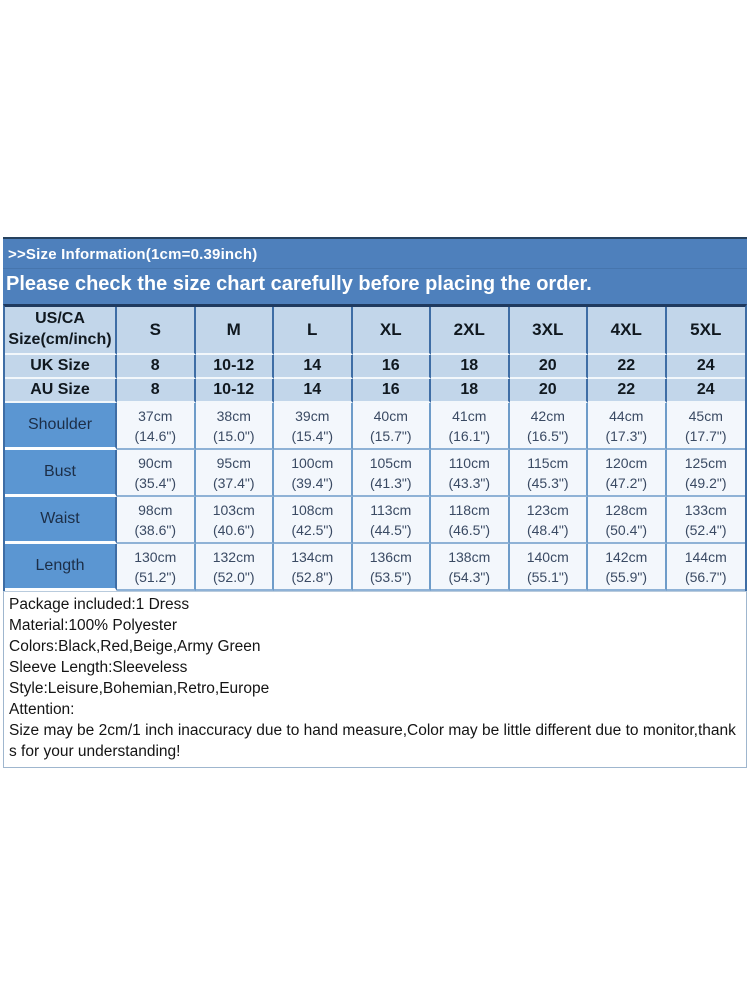 Image resolution: width=750 pixels, height=1000 pixels. Describe the element at coordinates (312, 509) in the screenshot. I see `measurement-cm: 108cm` at that location.